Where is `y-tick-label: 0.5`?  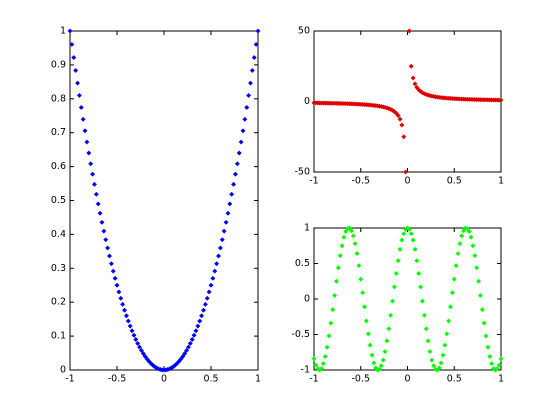
y-tick-label: 0.5 is located at coordinates (58, 200).